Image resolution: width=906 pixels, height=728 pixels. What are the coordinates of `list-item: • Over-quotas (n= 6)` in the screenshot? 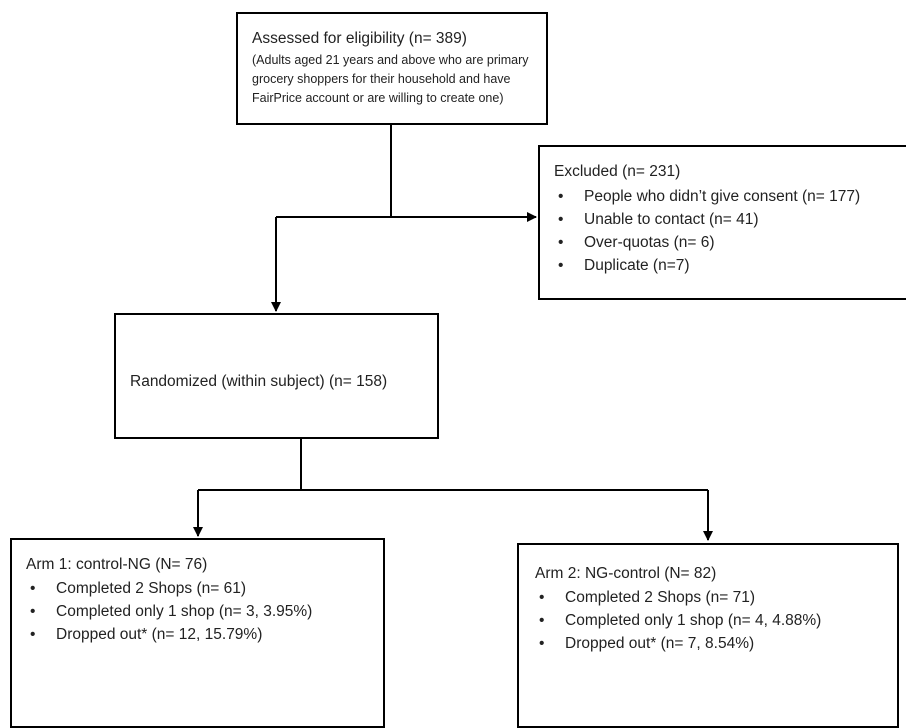 It's located at (730, 242).